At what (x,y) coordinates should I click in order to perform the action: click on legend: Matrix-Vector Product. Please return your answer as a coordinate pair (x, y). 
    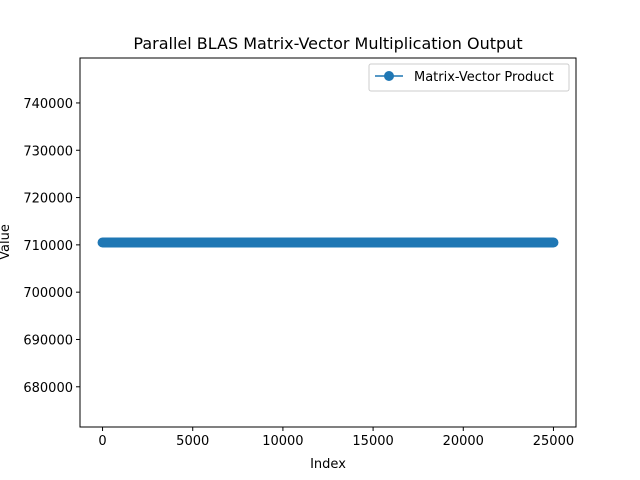
    Looking at the image, I should click on (469, 77).